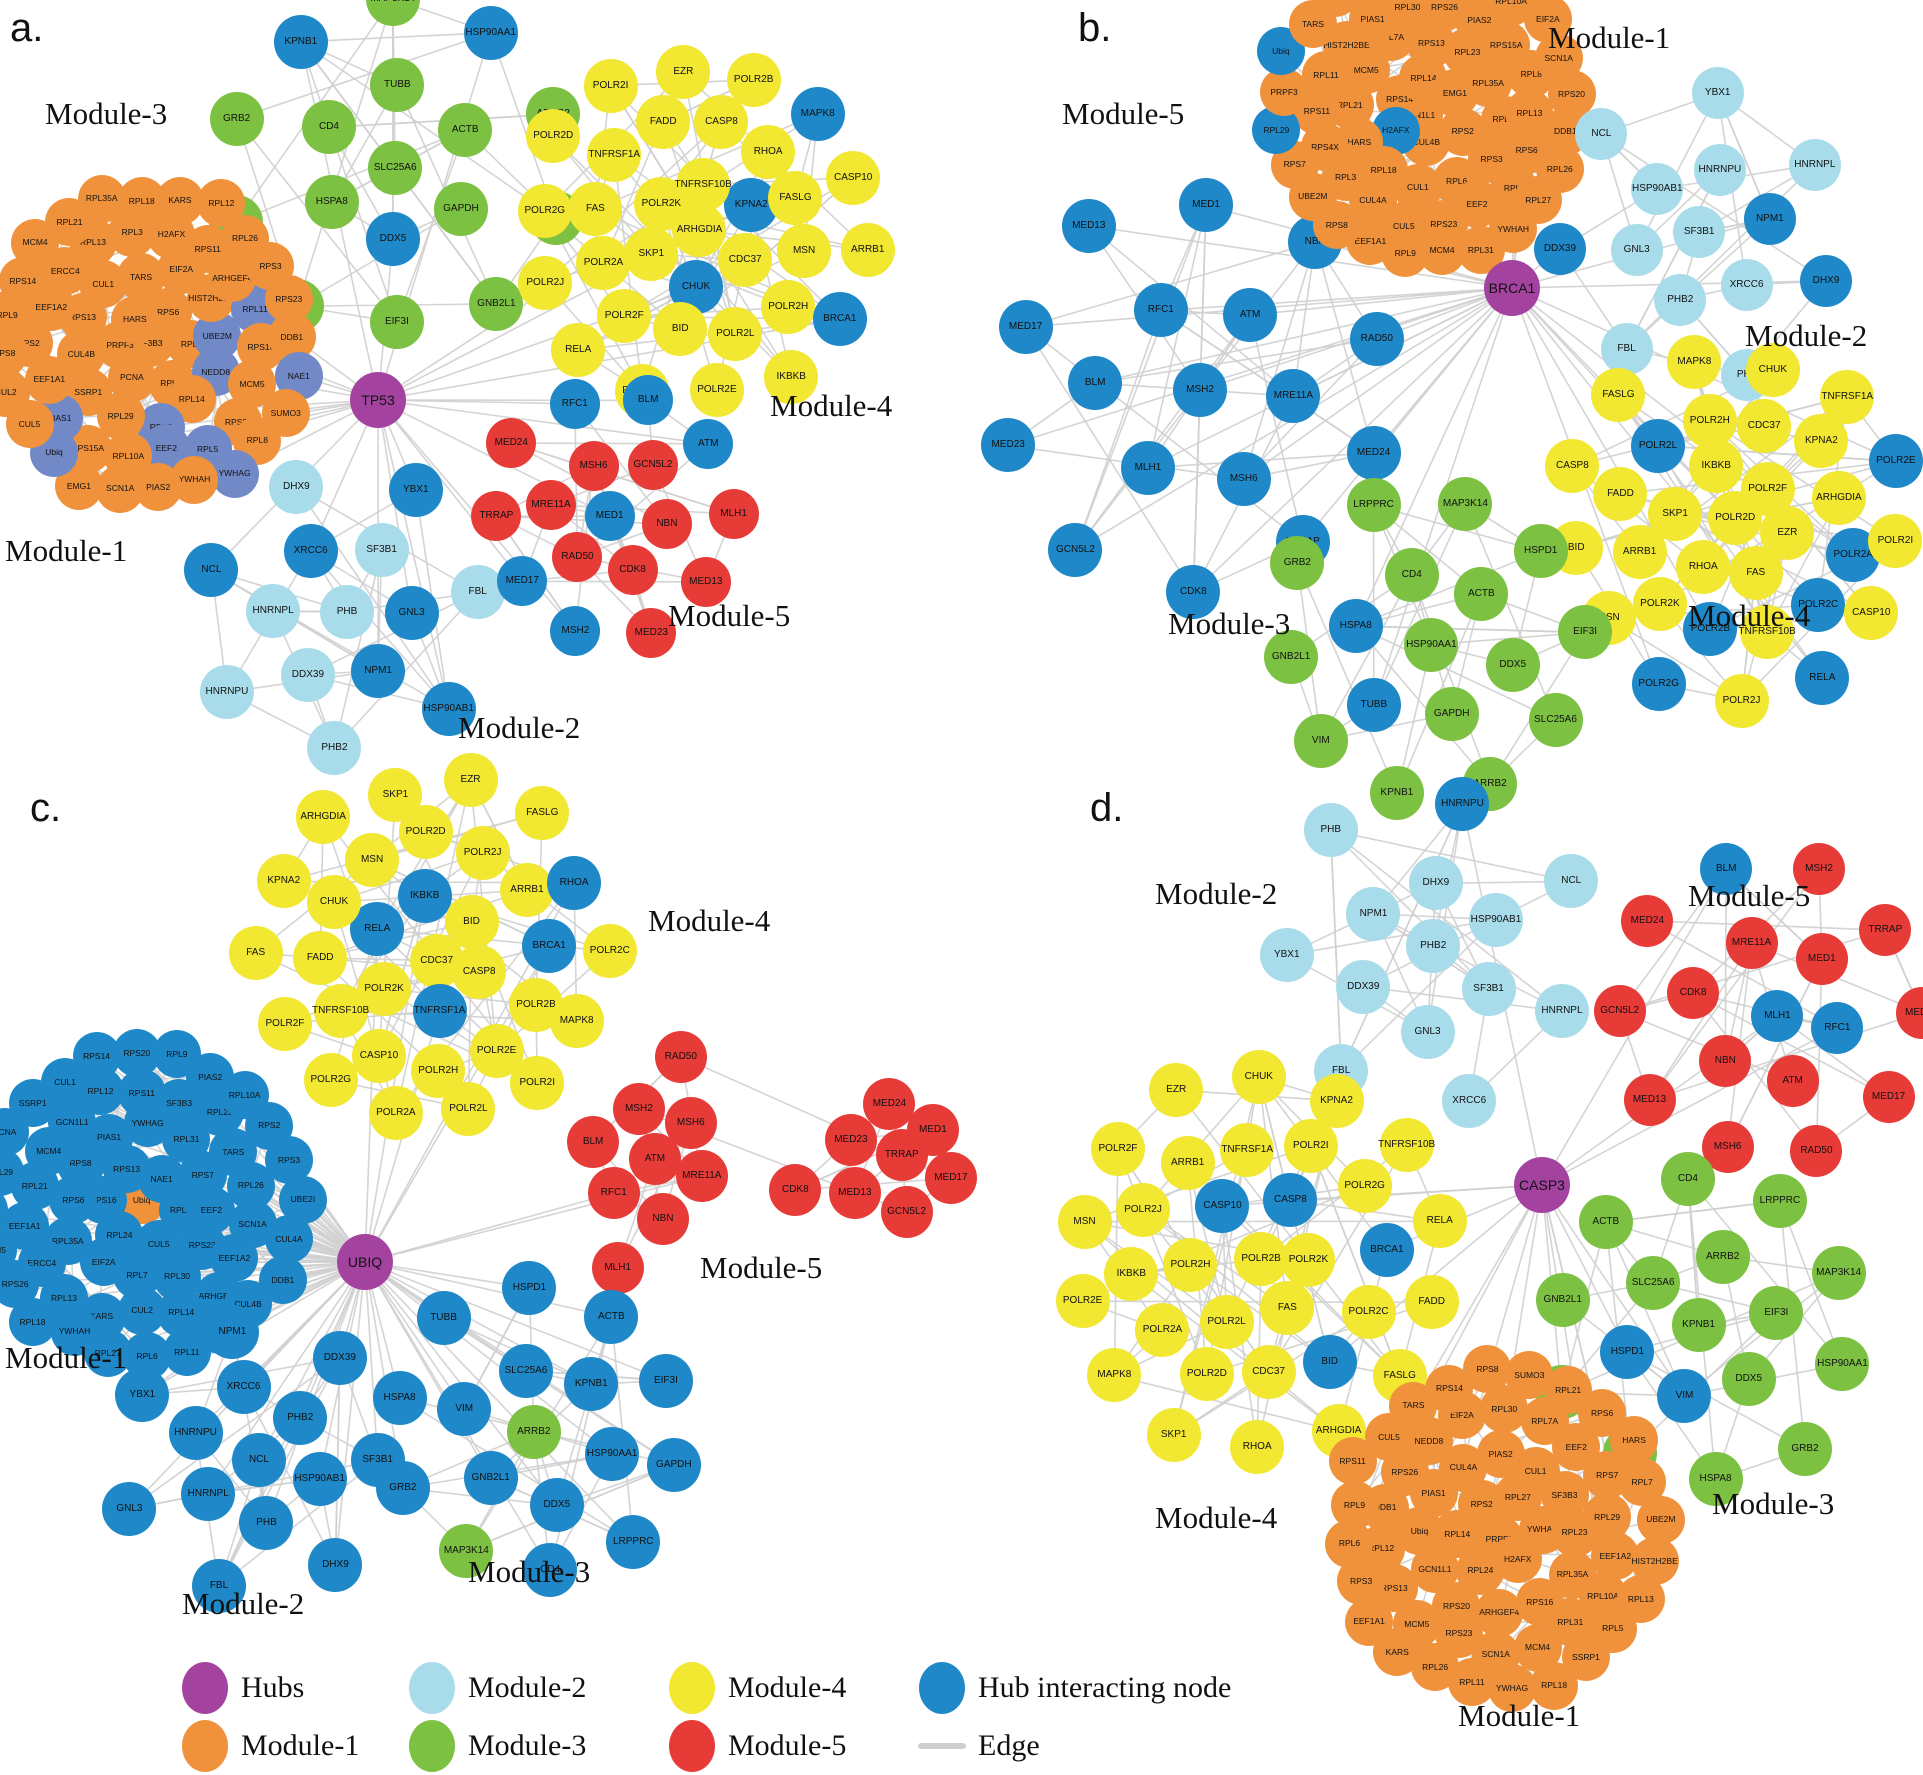 The height and width of the screenshot is (1775, 1923). What do you see at coordinates (1142, 1209) in the screenshot?
I see `node-polr2j: POLR2J` at bounding box center [1142, 1209].